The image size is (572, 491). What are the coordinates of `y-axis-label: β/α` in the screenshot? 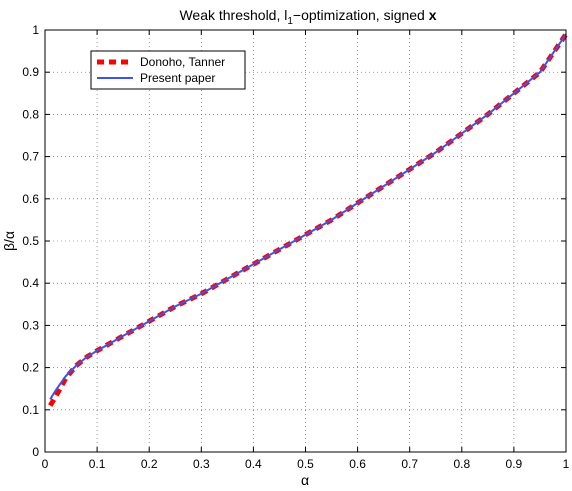 It's located at (9, 241).